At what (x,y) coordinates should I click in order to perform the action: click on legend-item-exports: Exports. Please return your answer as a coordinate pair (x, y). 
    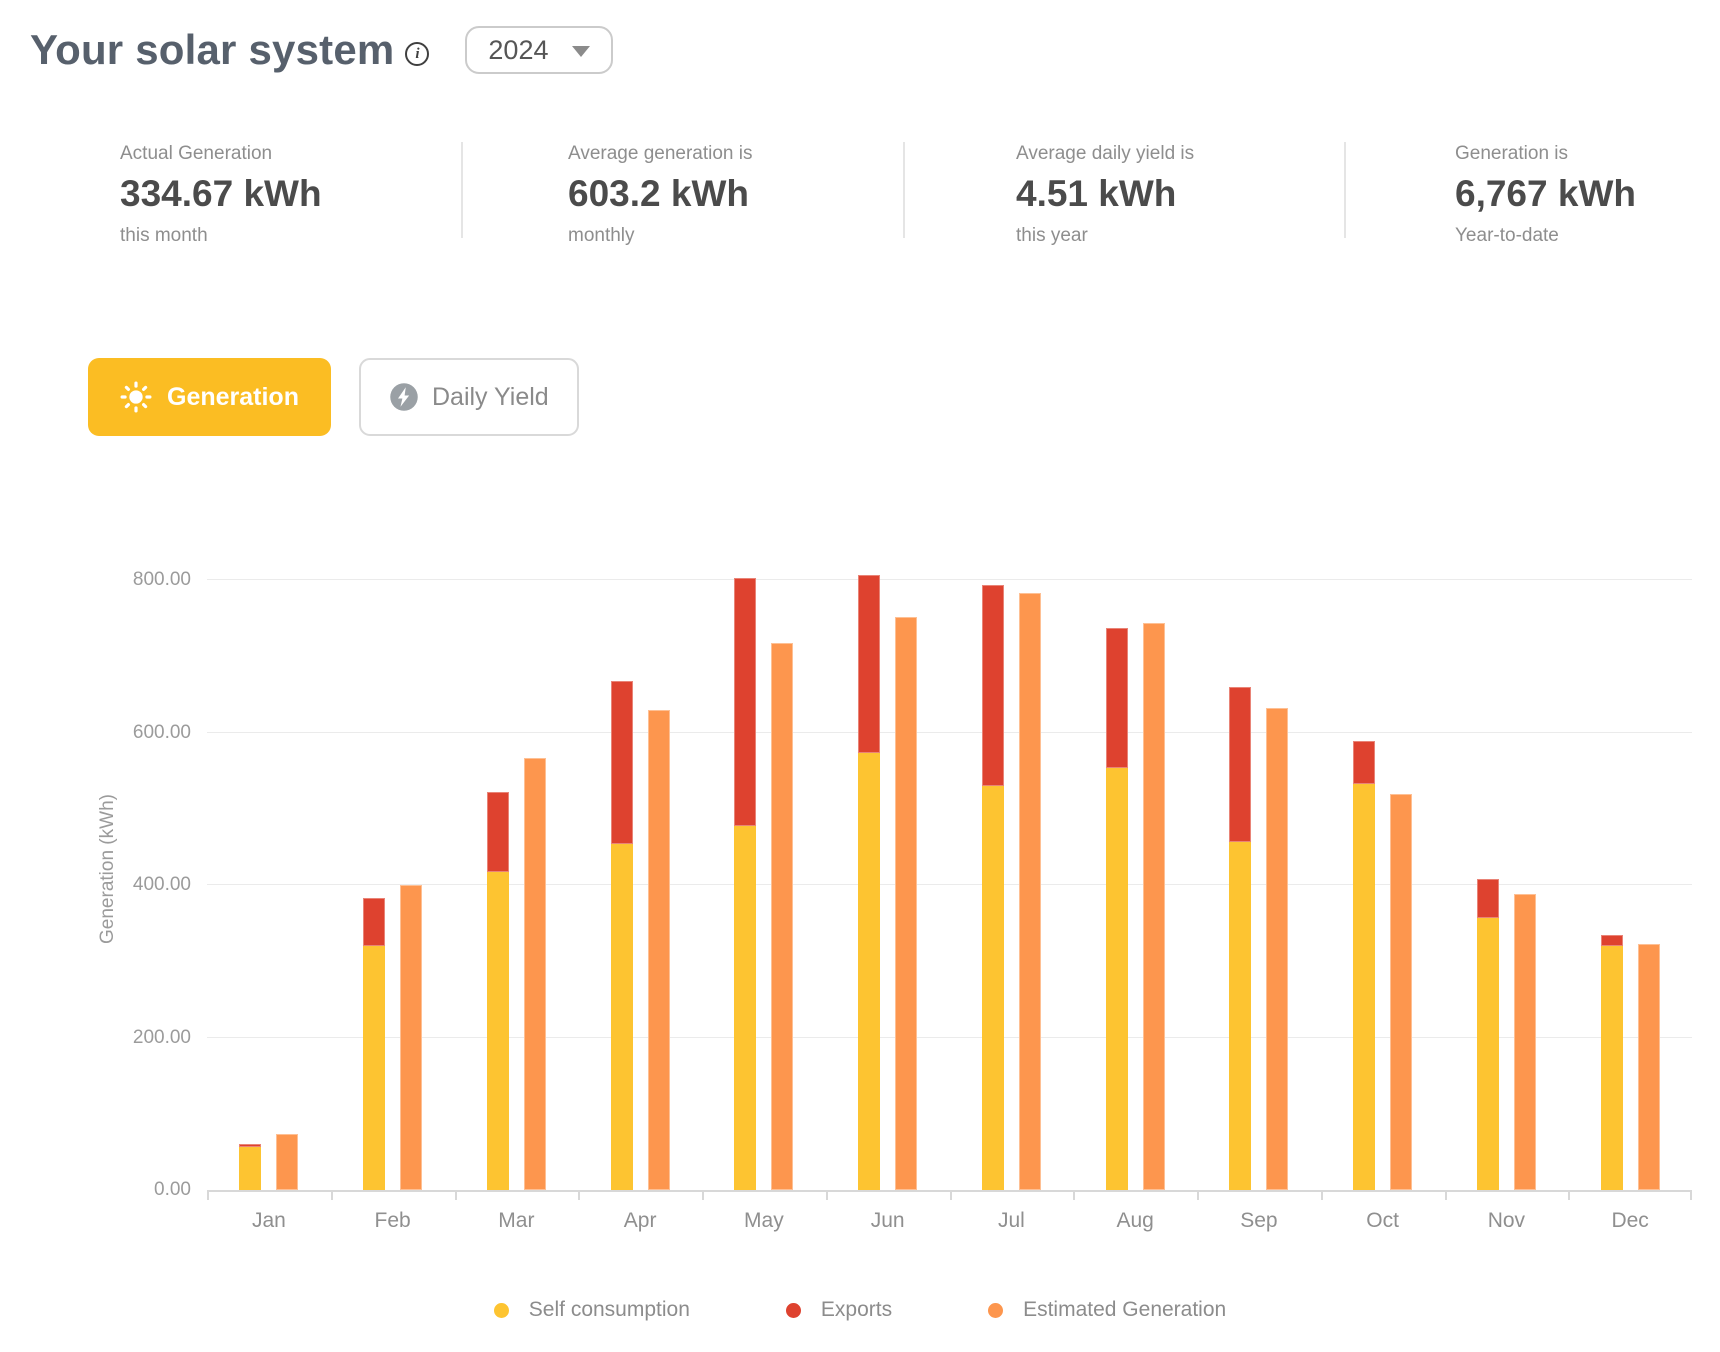
    Looking at the image, I should click on (839, 1310).